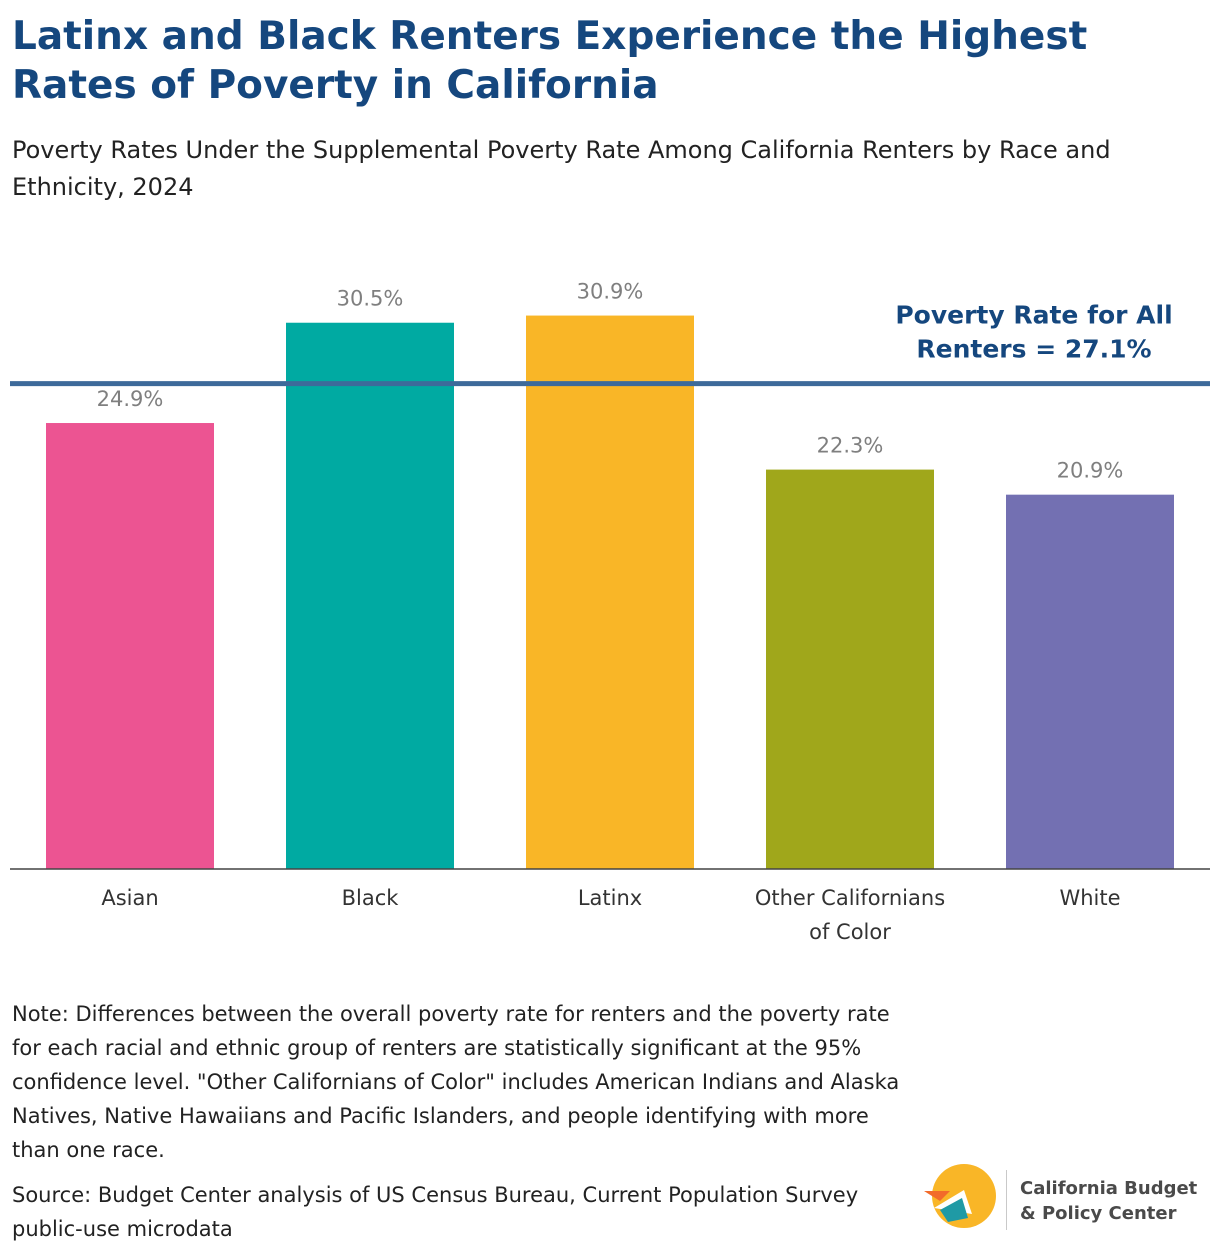  I want to click on category-label: Other Californians, so click(850, 898).